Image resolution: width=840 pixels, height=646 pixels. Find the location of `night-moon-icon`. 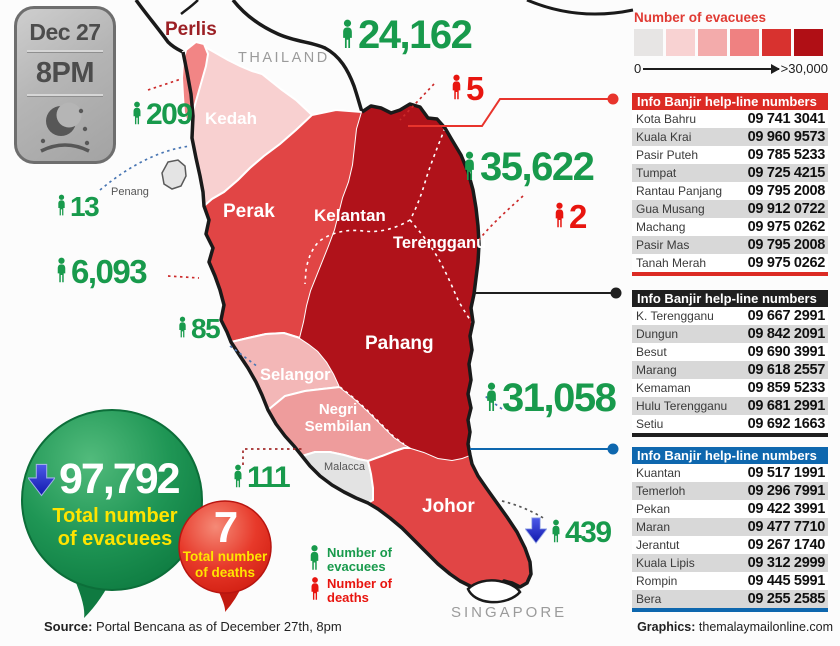

night-moon-icon is located at coordinates (65, 127).